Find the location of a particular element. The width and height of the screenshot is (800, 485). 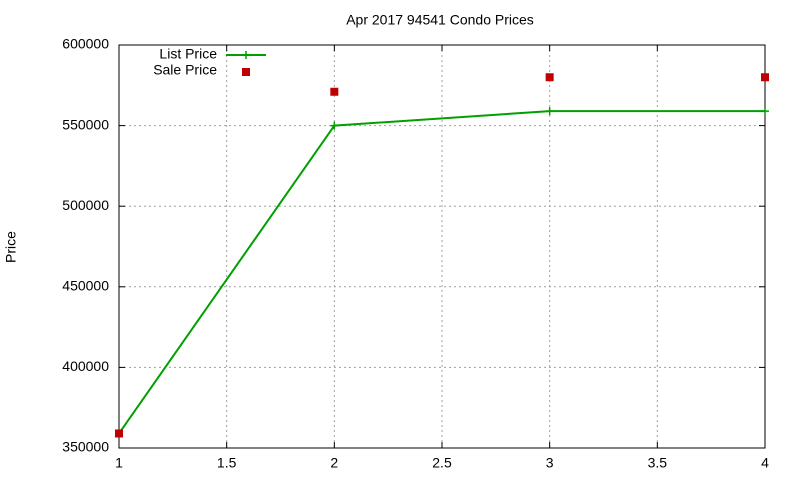

x-tick-label: 3.5 is located at coordinates (658, 463).